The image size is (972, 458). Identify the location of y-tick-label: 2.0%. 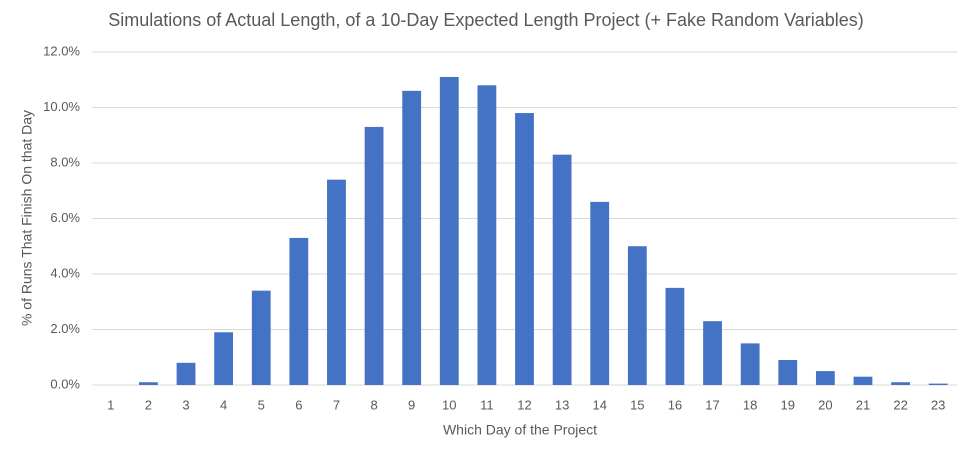
(65, 328).